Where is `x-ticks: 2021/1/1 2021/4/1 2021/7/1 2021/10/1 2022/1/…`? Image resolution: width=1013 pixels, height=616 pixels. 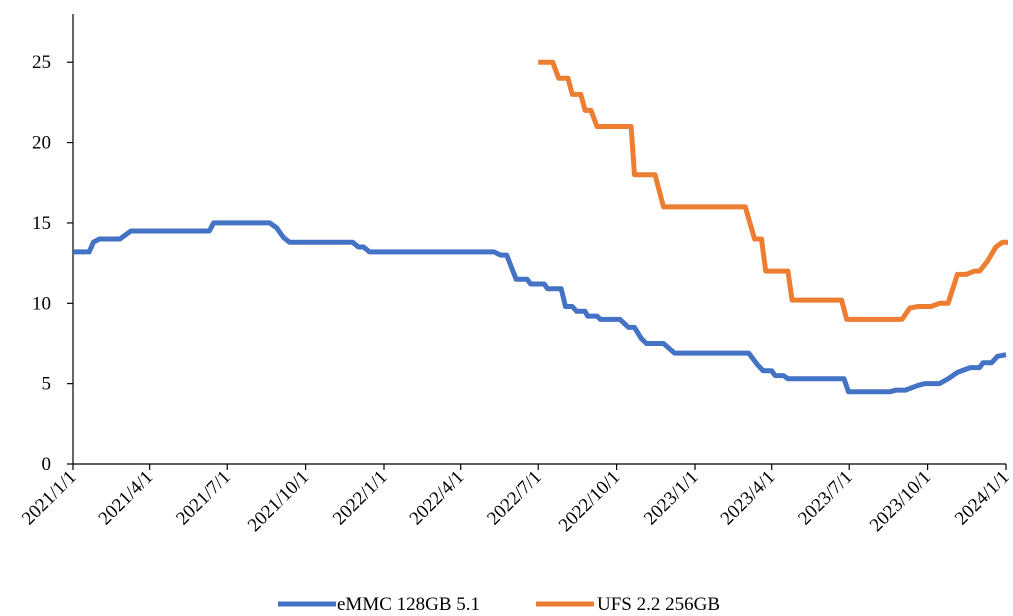 x-ticks: 2021/1/1 2021/4/1 2021/7/1 2021/10/1 2022/1/… is located at coordinates (515, 500).